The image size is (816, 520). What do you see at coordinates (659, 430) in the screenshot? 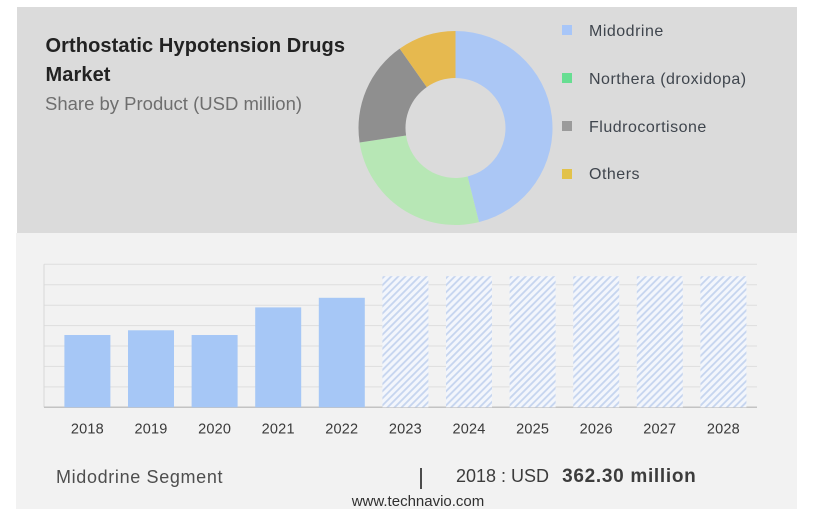
I see `svg-text: 2027` at bounding box center [659, 430].